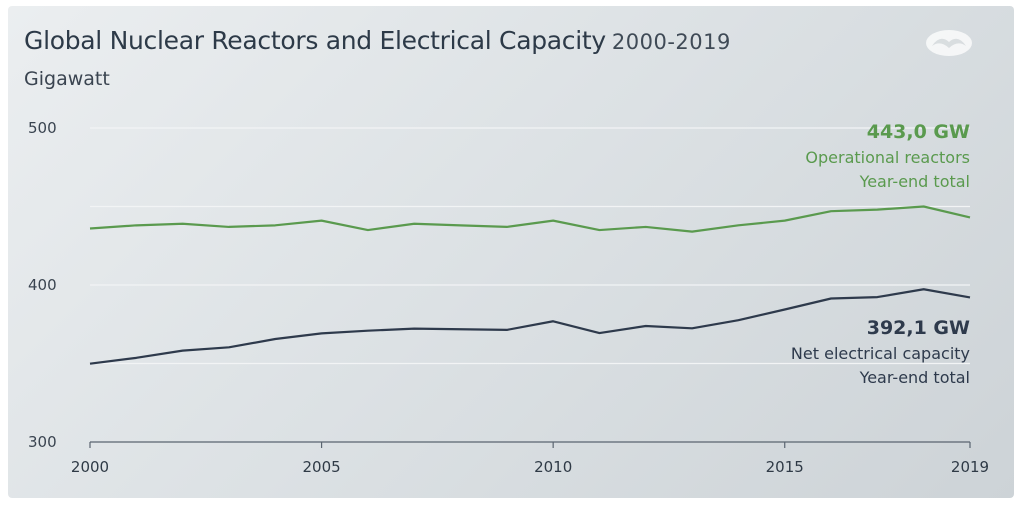 This screenshot has height=506, width=1022. What do you see at coordinates (914, 377) in the screenshot?
I see `series-sublabel-capacity: Year-end total` at bounding box center [914, 377].